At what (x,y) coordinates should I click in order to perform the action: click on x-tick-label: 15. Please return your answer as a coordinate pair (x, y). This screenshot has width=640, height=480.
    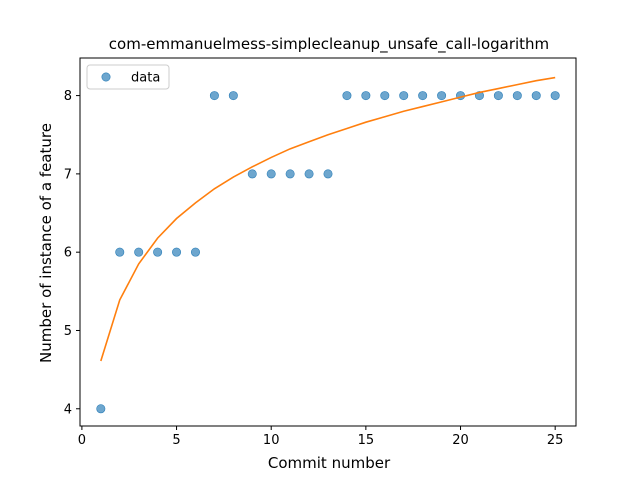
    Looking at the image, I should click on (366, 440).